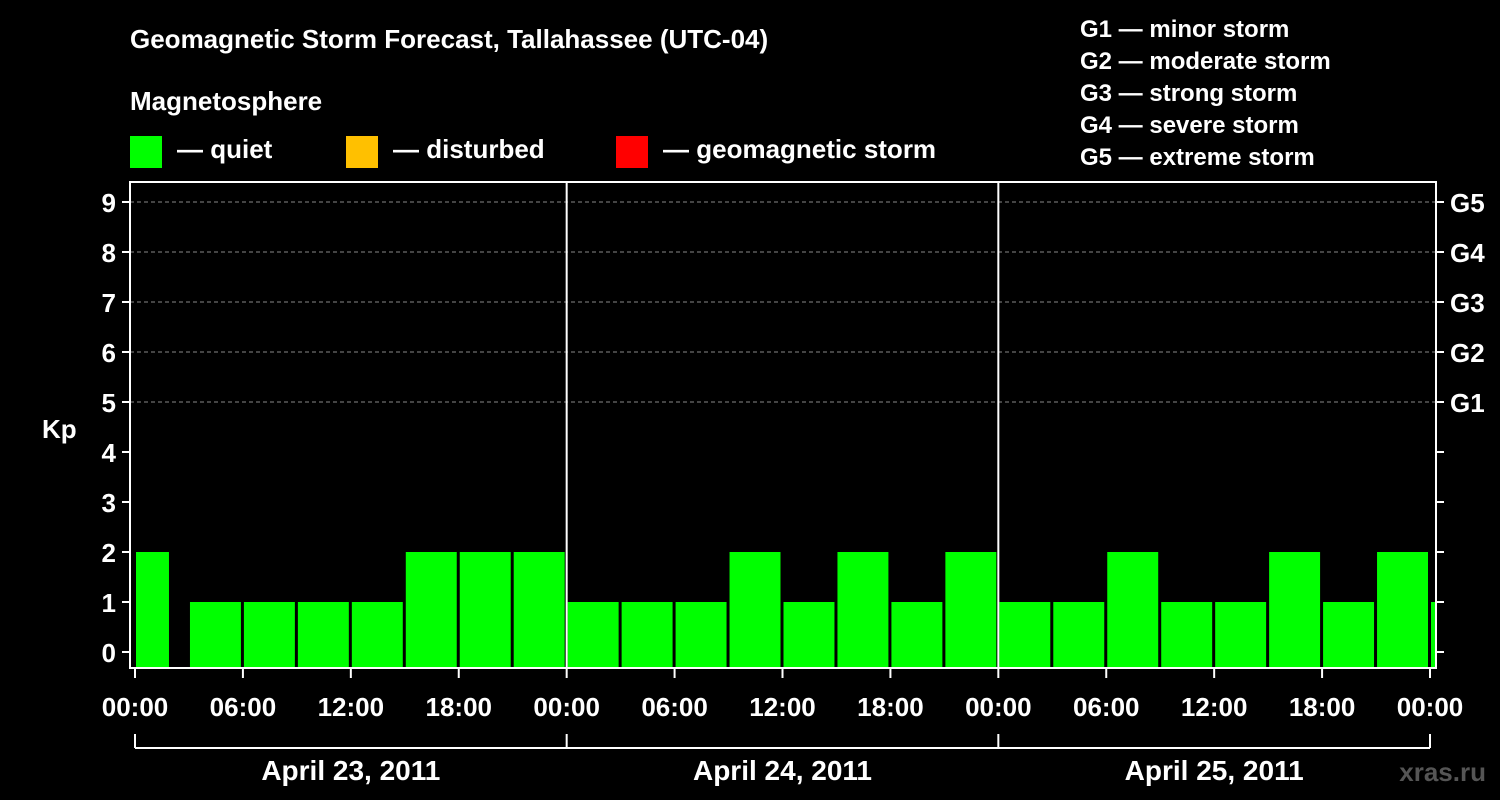  Describe the element at coordinates (362, 152) in the screenshot. I see `legend-swatch-disturbed` at that location.